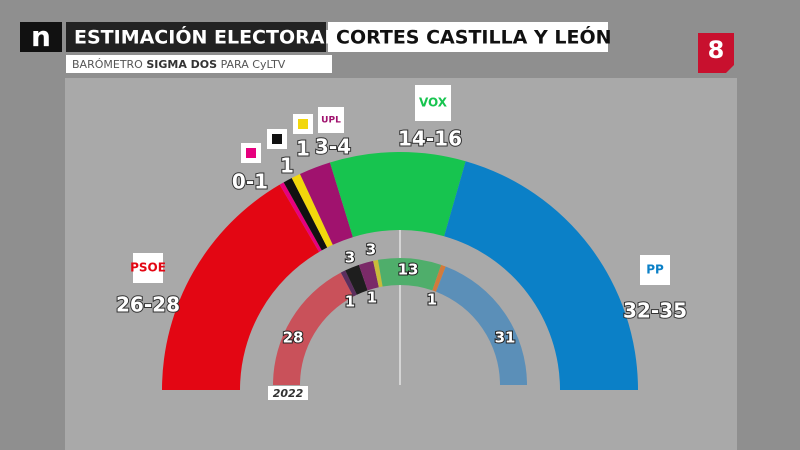 Image resolution: width=800 pixels, height=450 pixels. I want to click on badge-text: 8, so click(716, 50).